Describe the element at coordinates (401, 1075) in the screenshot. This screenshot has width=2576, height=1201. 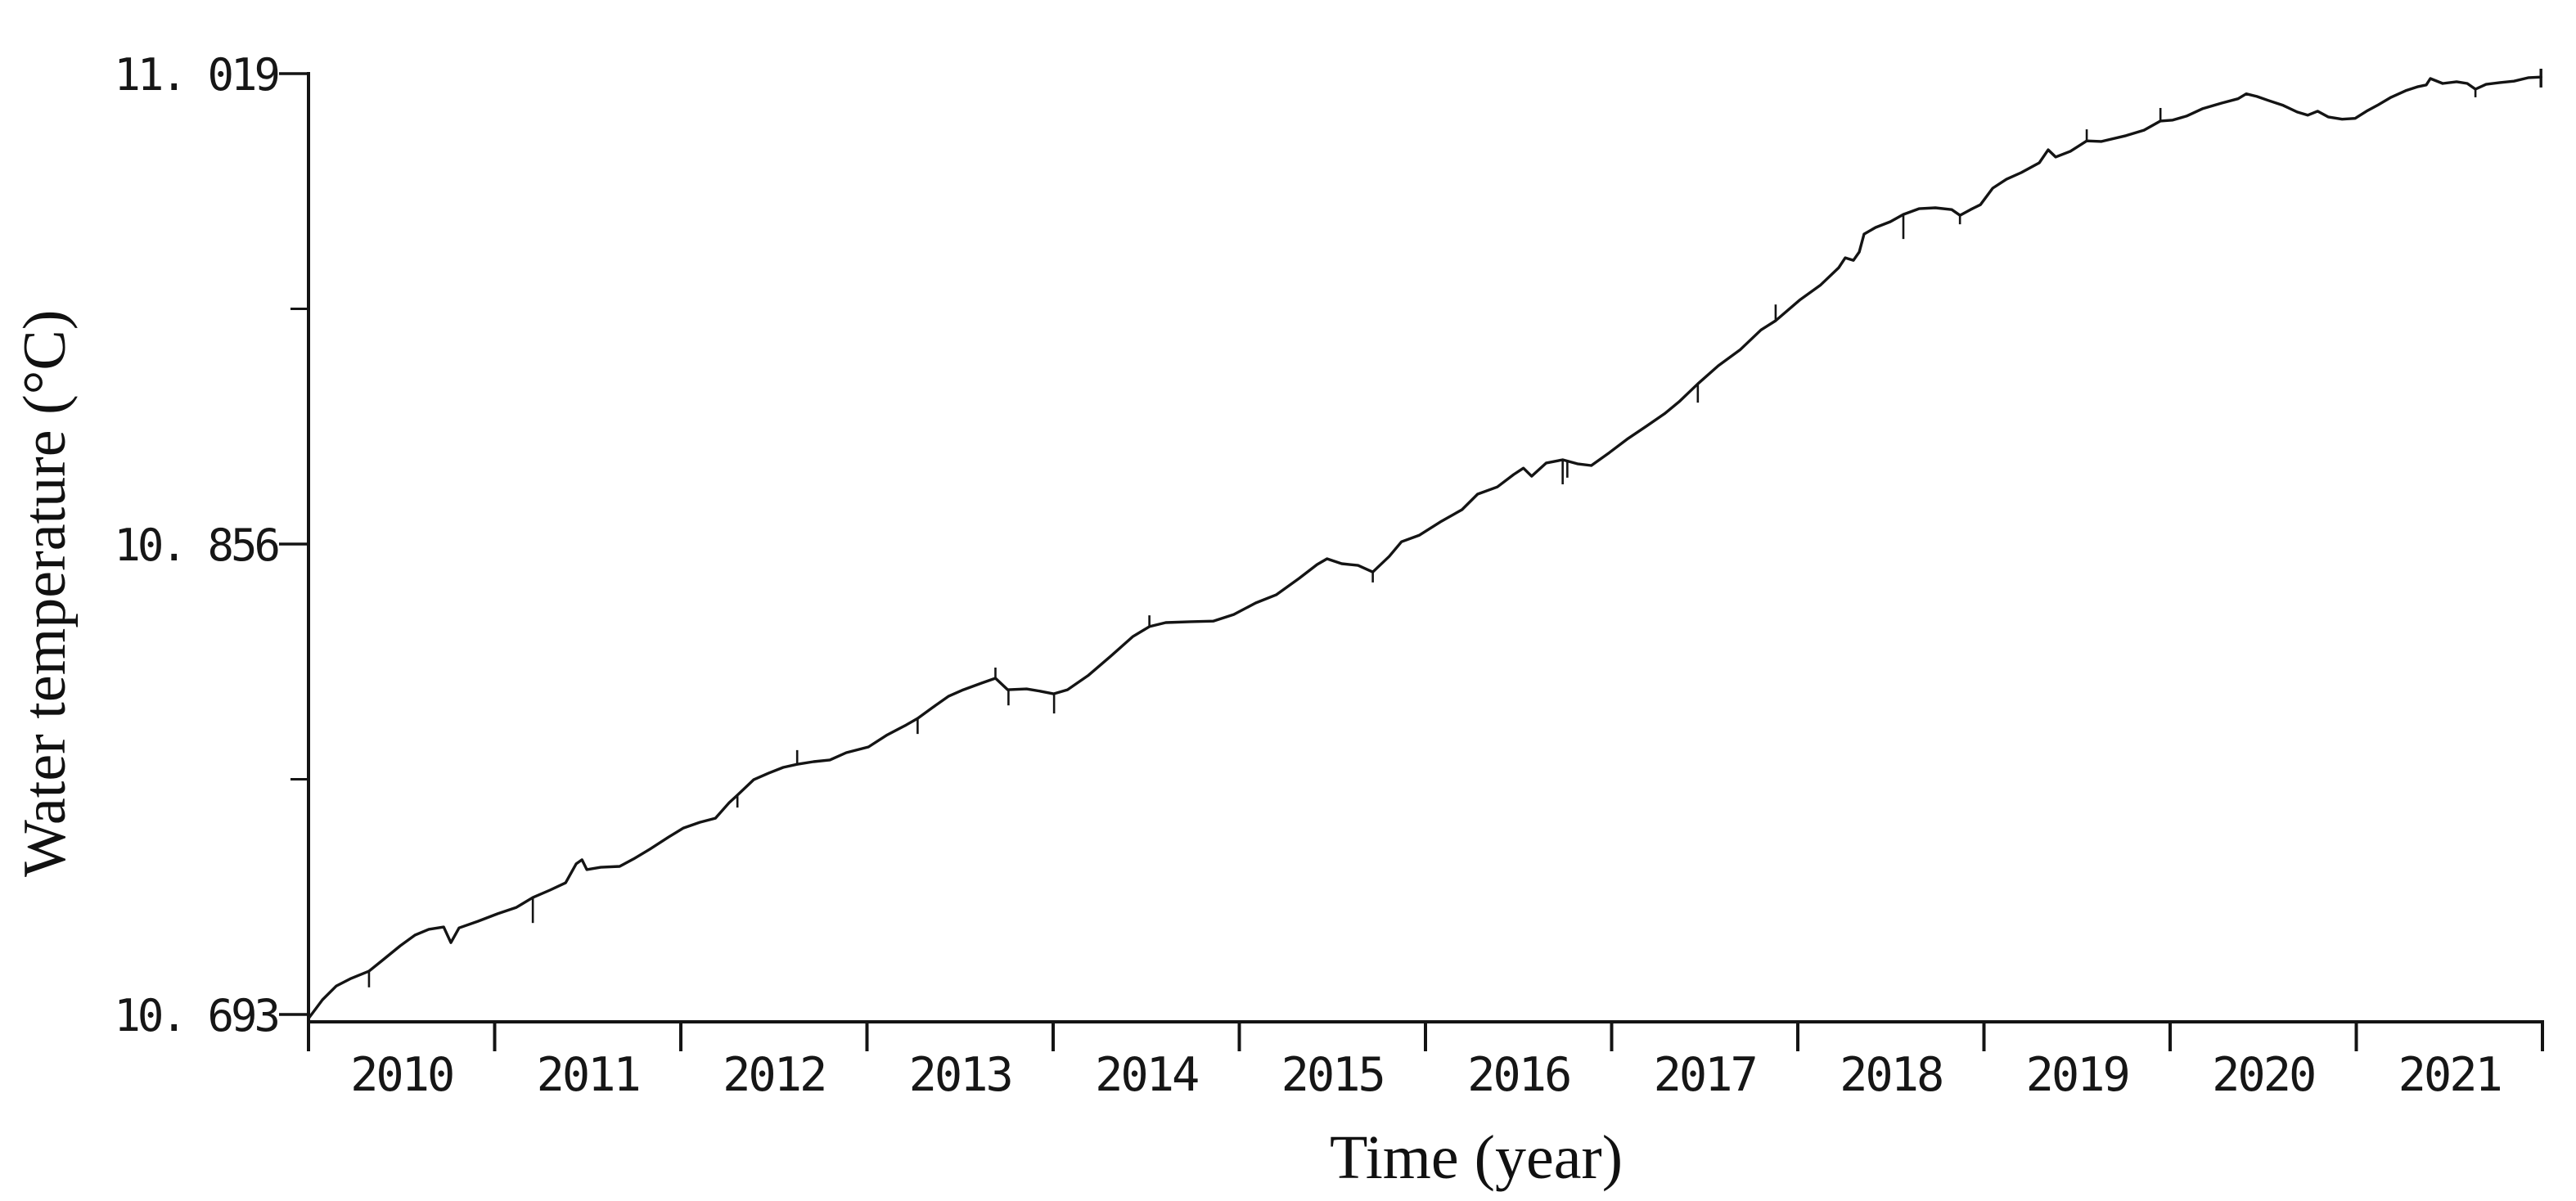
I see `x-tick-label: 2010` at that location.